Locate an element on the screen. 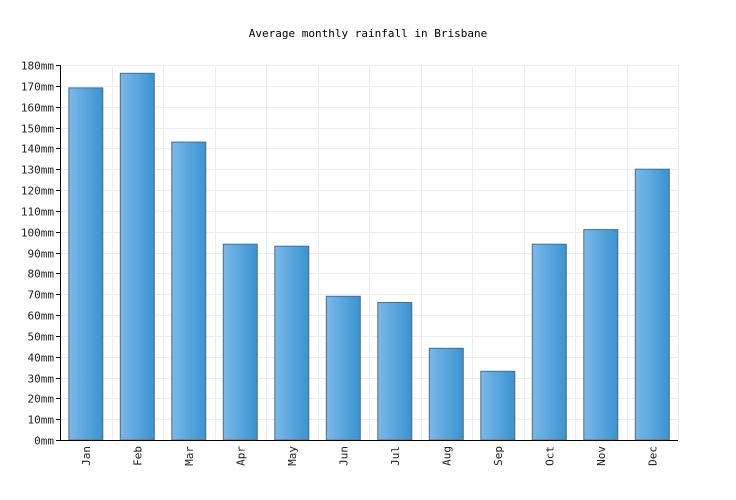 The height and width of the screenshot is (500, 736). y-tick-label: 170mm is located at coordinates (37, 87).